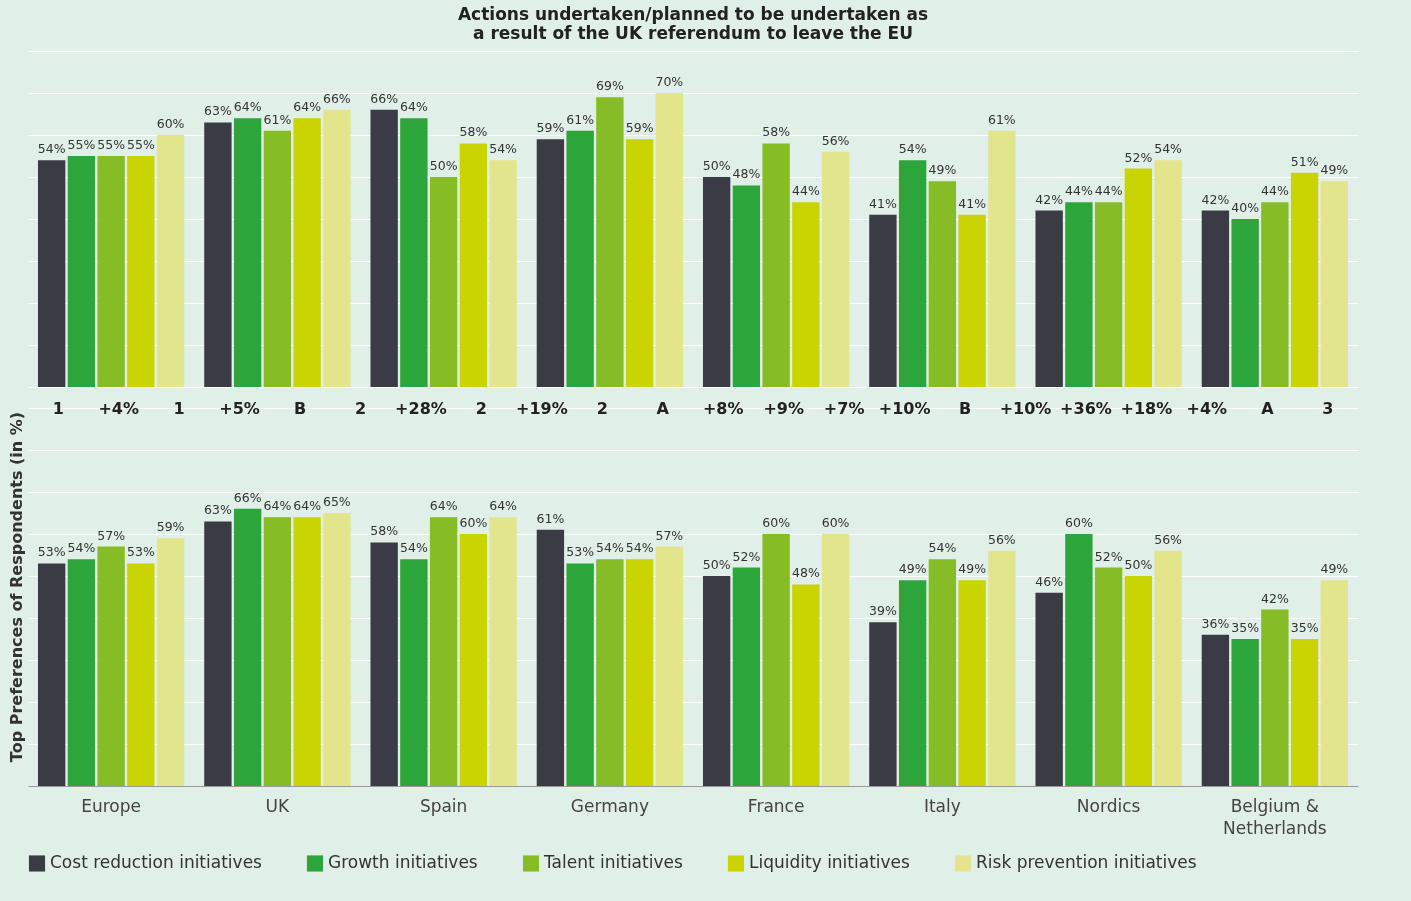 This screenshot has width=1411, height=901. I want to click on annotation: +28%, so click(421, 408).